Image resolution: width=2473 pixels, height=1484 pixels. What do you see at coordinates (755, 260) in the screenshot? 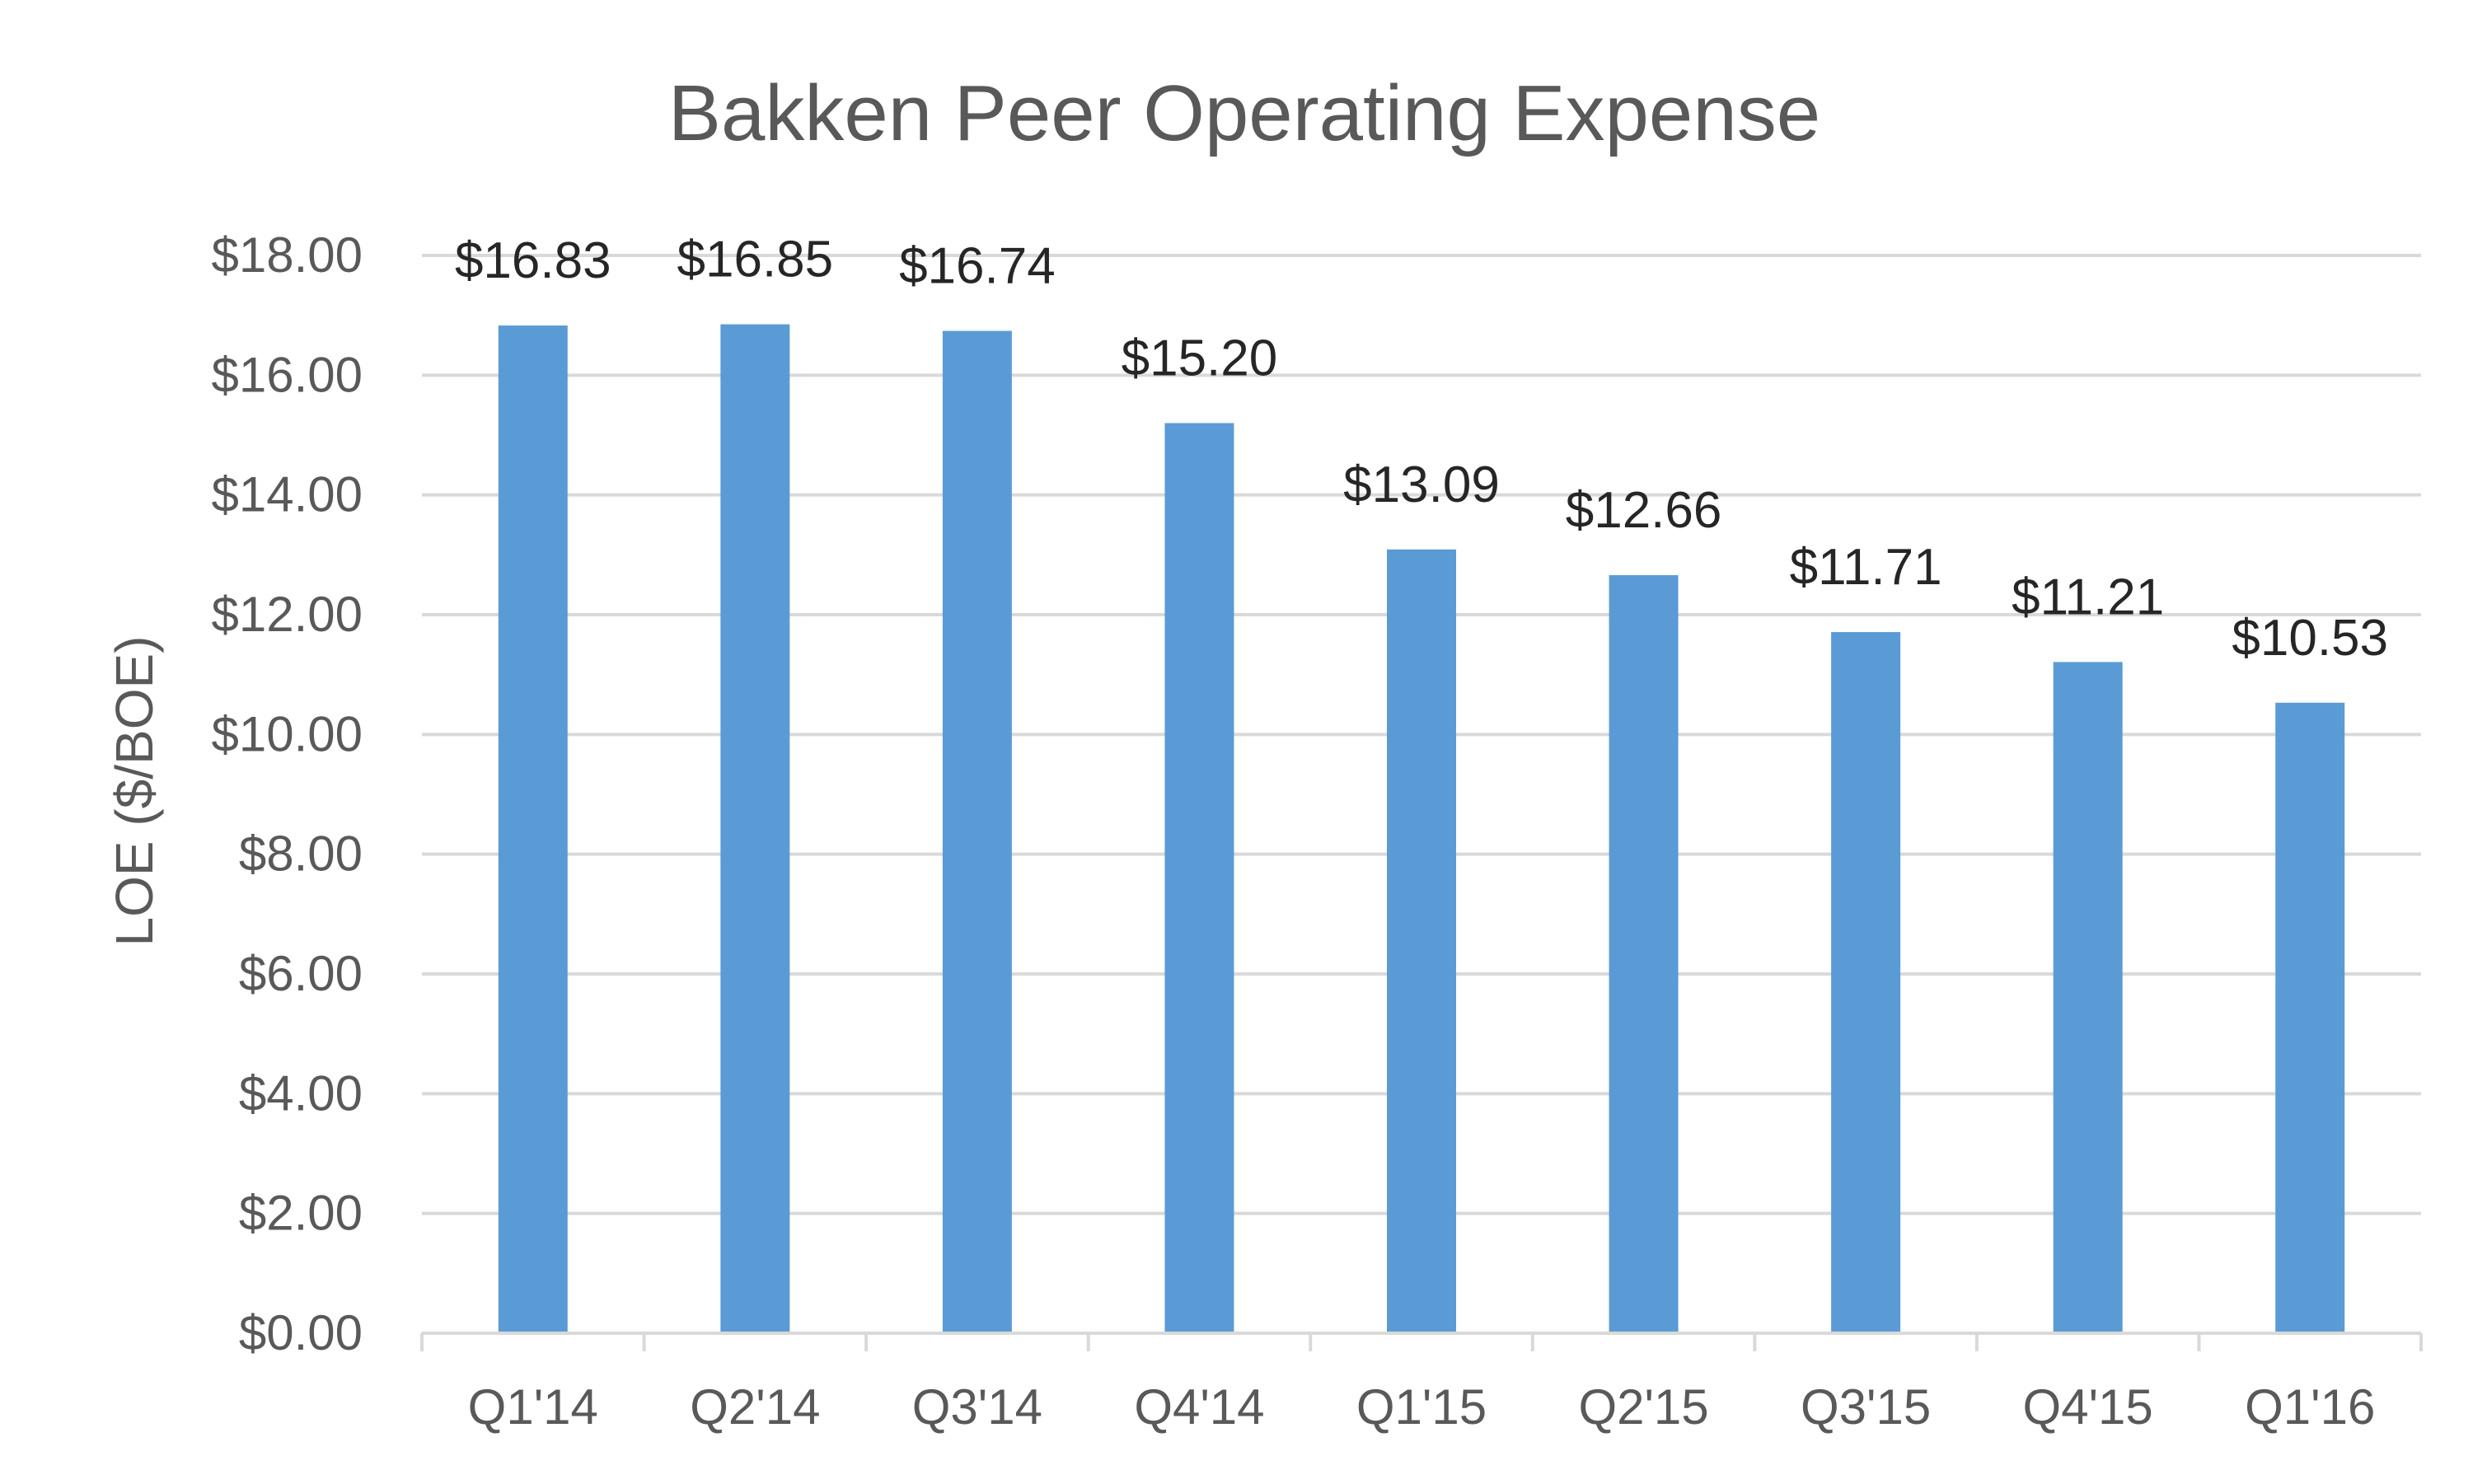
I see `data-label: $16.85` at bounding box center [755, 260].